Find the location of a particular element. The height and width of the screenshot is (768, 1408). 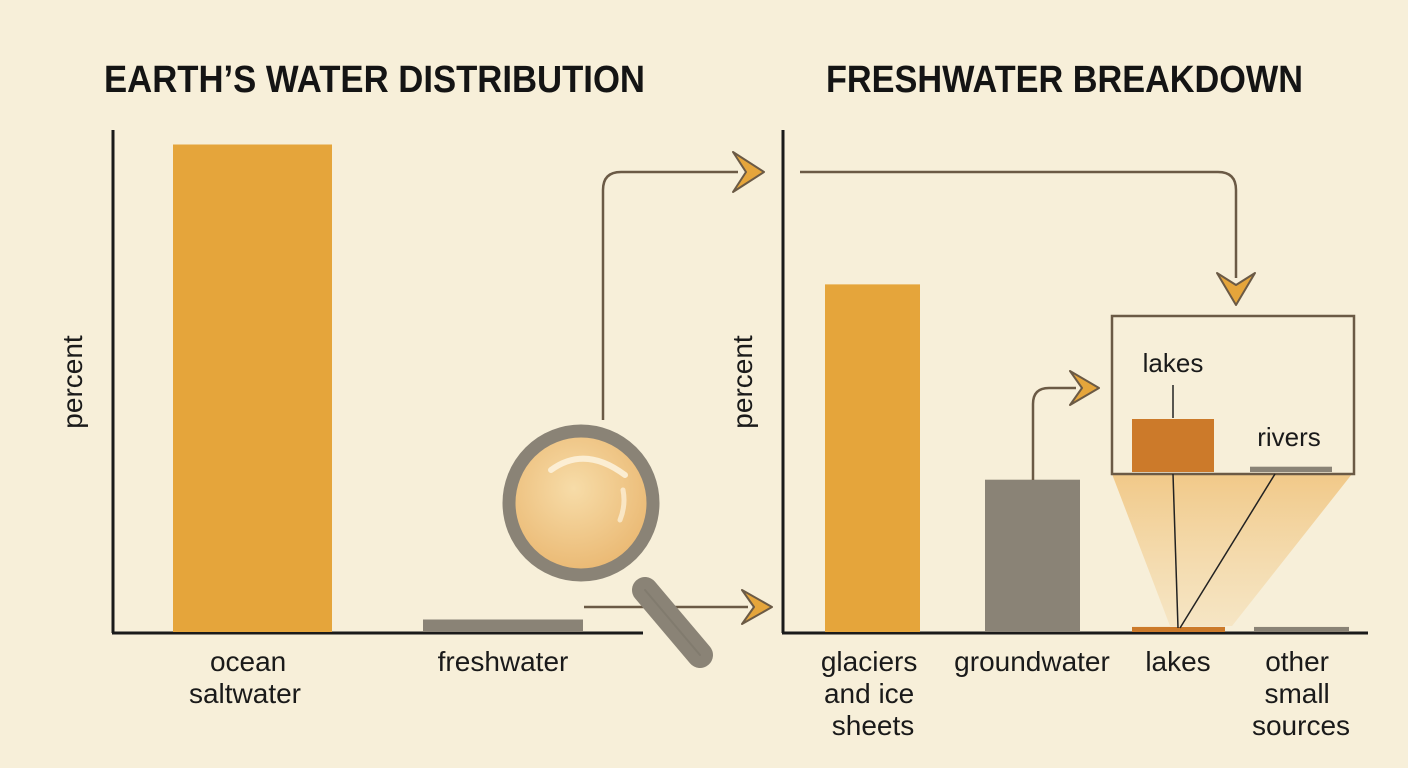

svg-text:other small source: other small sources is located at coordinates (1301, 693).